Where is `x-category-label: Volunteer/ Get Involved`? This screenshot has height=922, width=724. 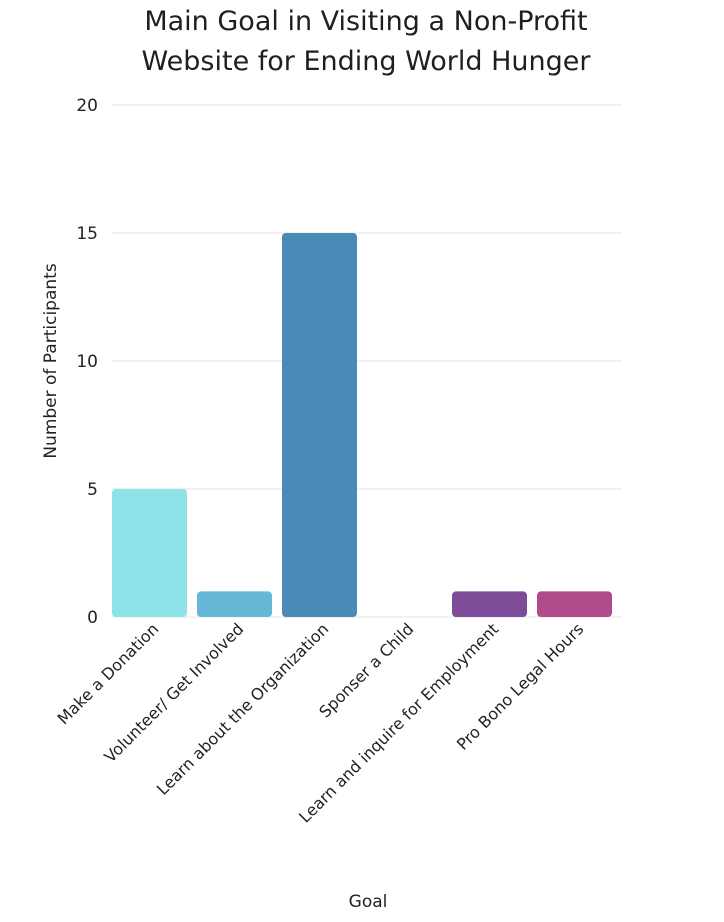 x-category-label: Volunteer/ Get Involved is located at coordinates (173, 692).